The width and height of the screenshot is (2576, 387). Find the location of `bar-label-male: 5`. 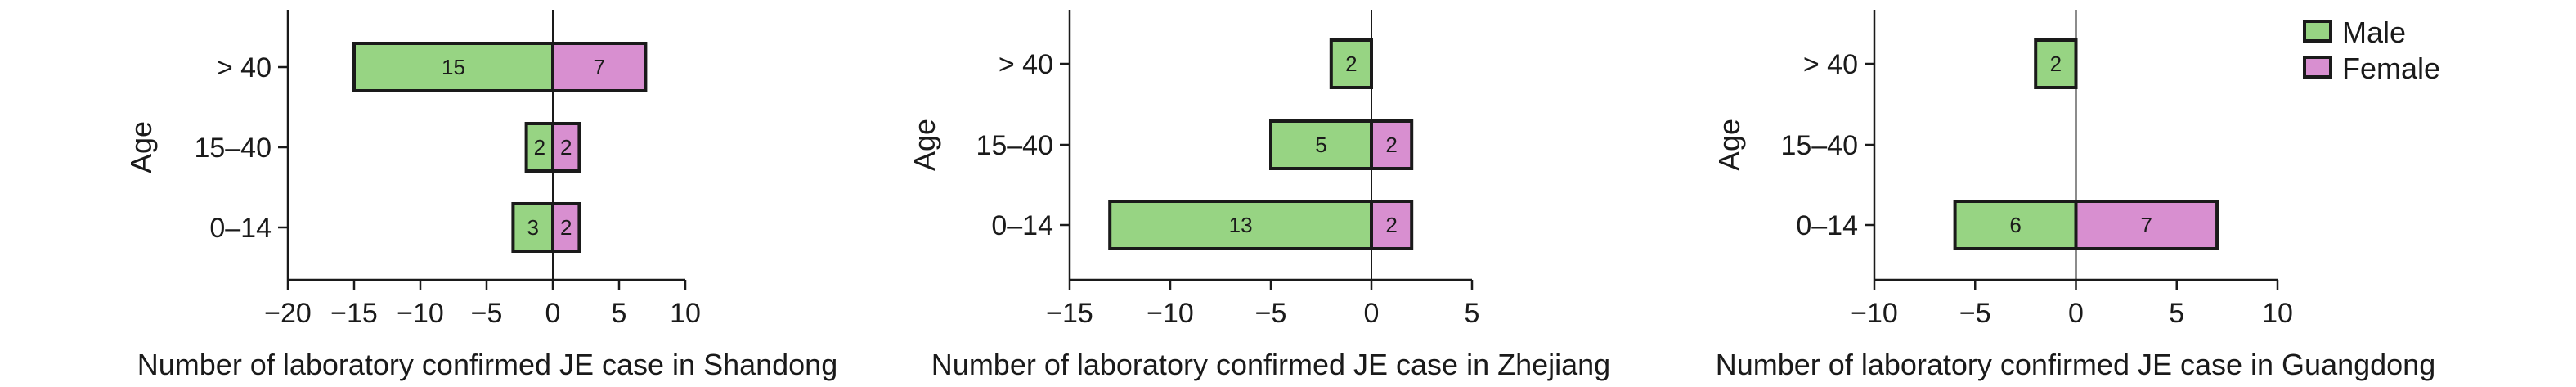

bar-label-male: 5 is located at coordinates (1320, 145).